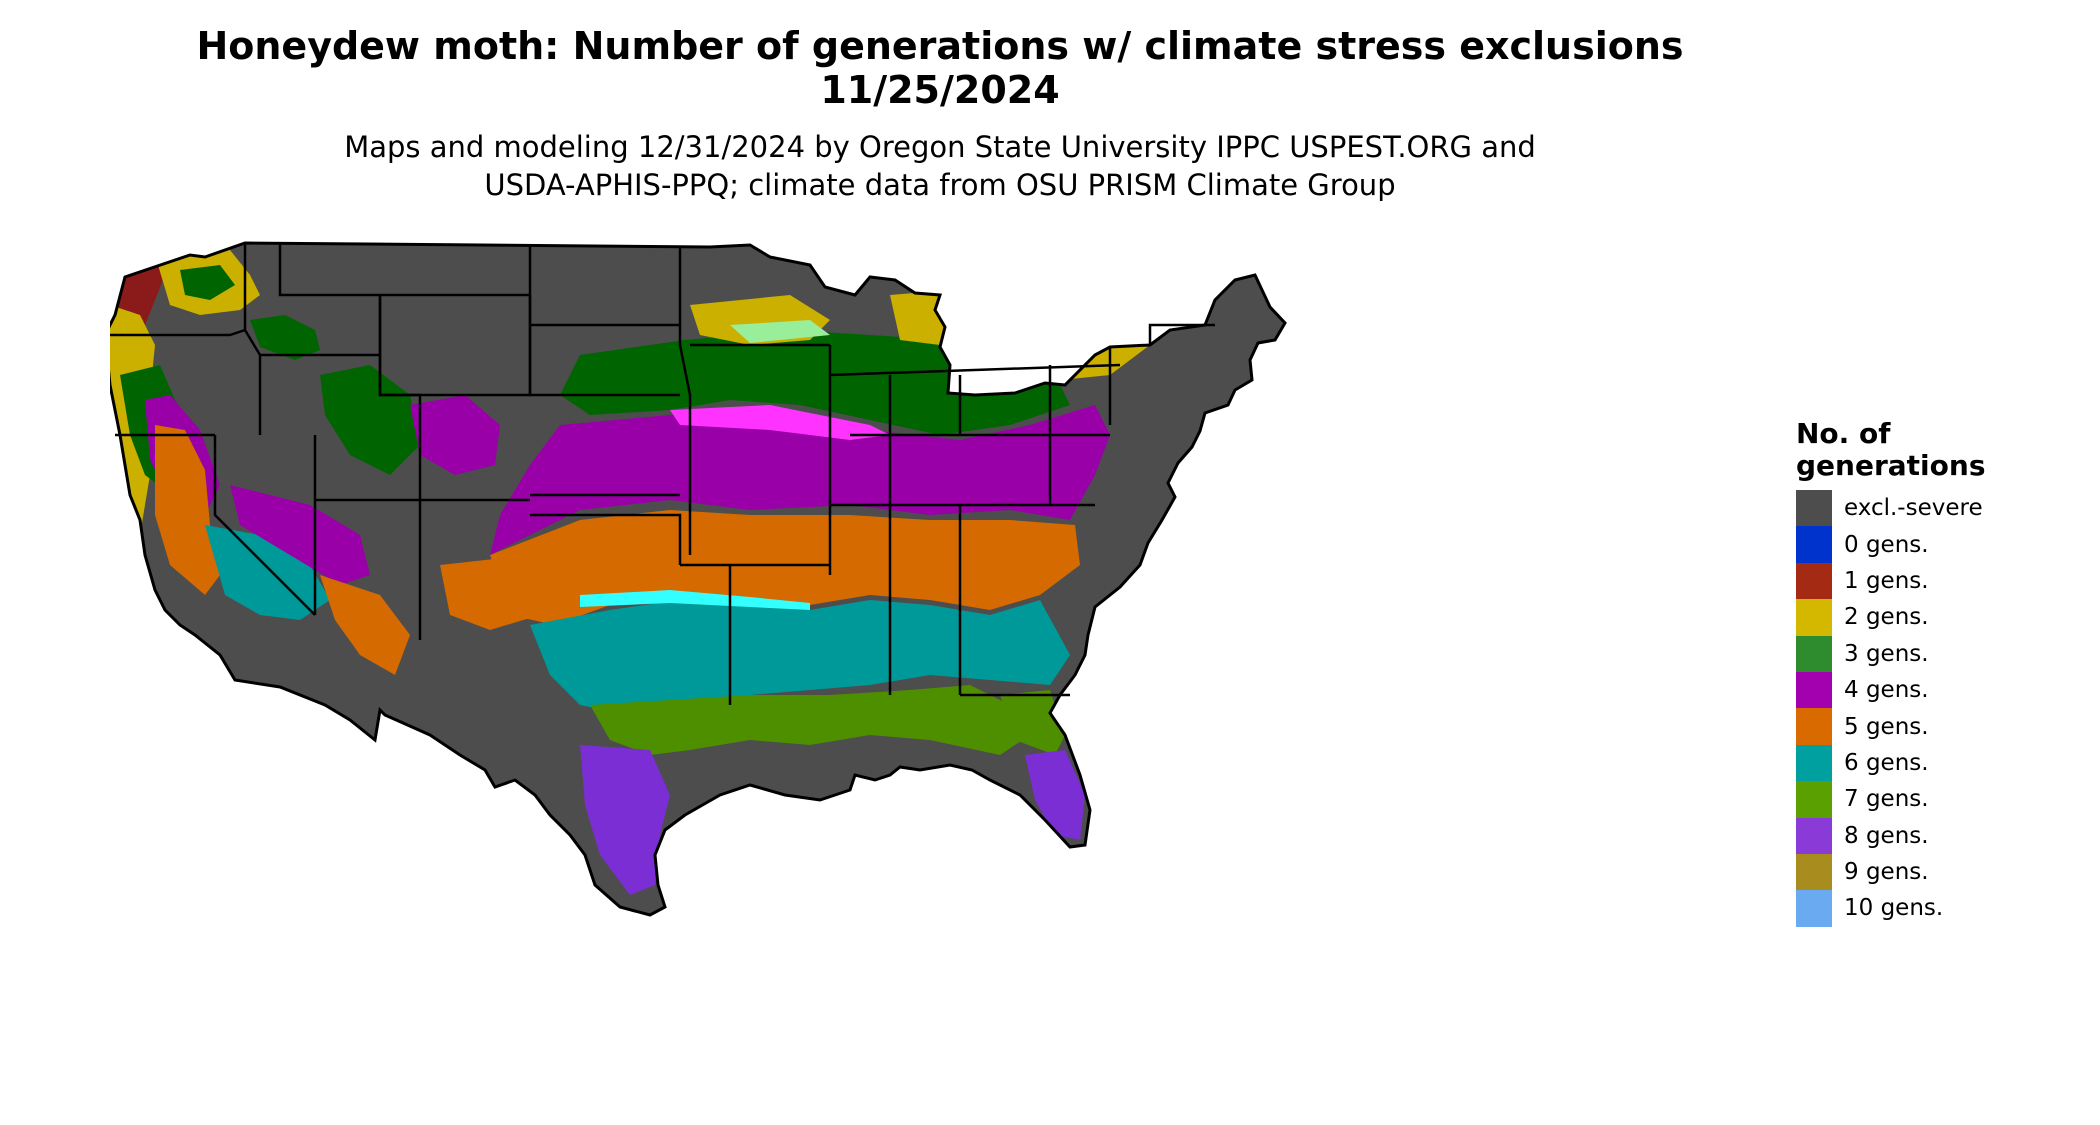 This screenshot has width=2100, height=1125. Describe the element at coordinates (1886, 762) in the screenshot. I see `legend-label: 6 gens.` at that location.